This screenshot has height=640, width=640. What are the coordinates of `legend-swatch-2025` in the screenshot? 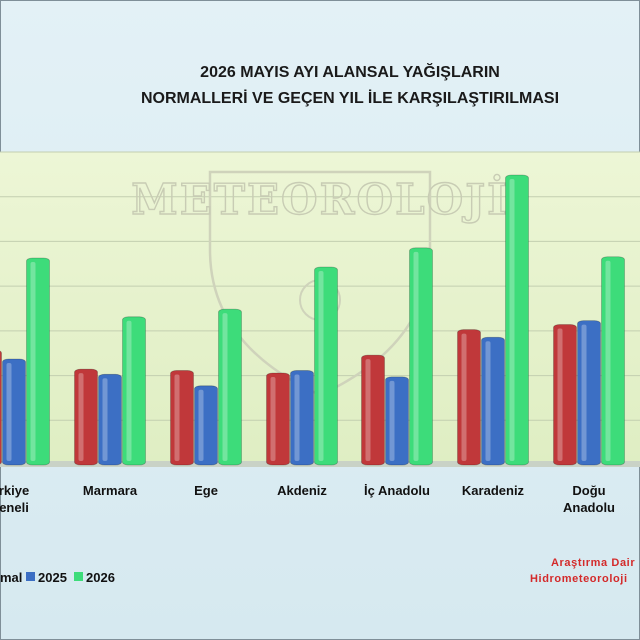 It's located at (30, 576).